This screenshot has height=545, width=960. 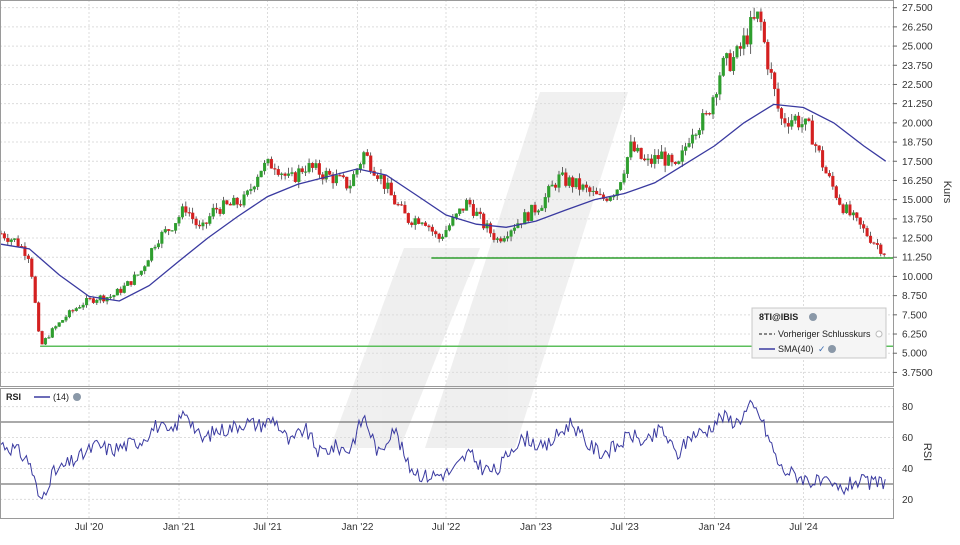 What do you see at coordinates (917, 181) in the screenshot?
I see `price-tick-label: 16.250` at bounding box center [917, 181].